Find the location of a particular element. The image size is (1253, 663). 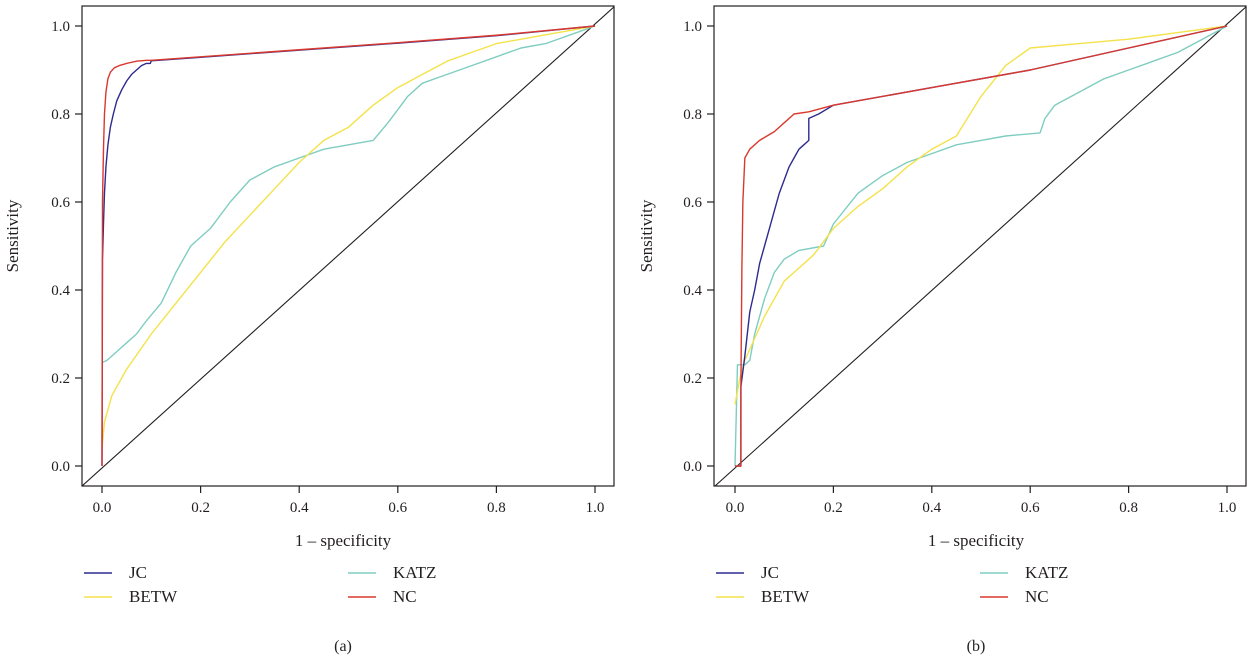

panel-label: (a) is located at coordinates (343, 646).